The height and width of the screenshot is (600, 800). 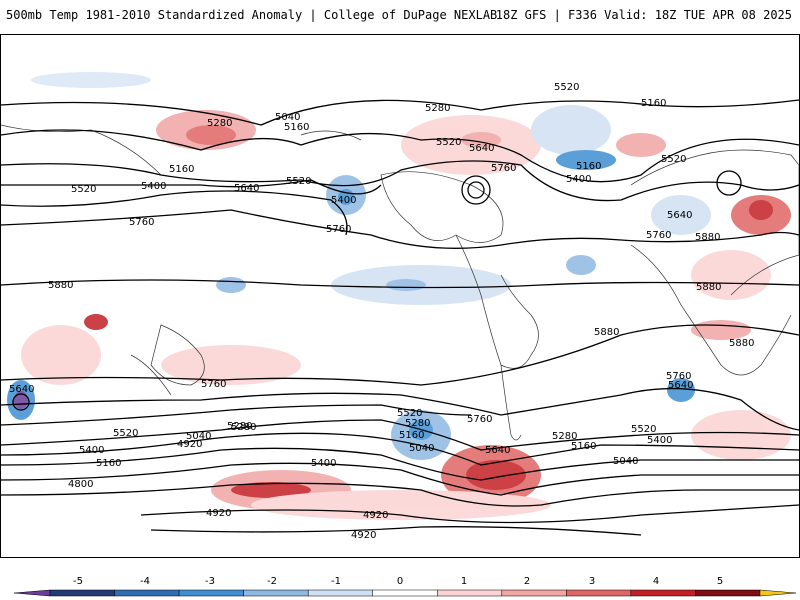 I want to click on colorbar-tick-label: -3, so click(x=210, y=581).